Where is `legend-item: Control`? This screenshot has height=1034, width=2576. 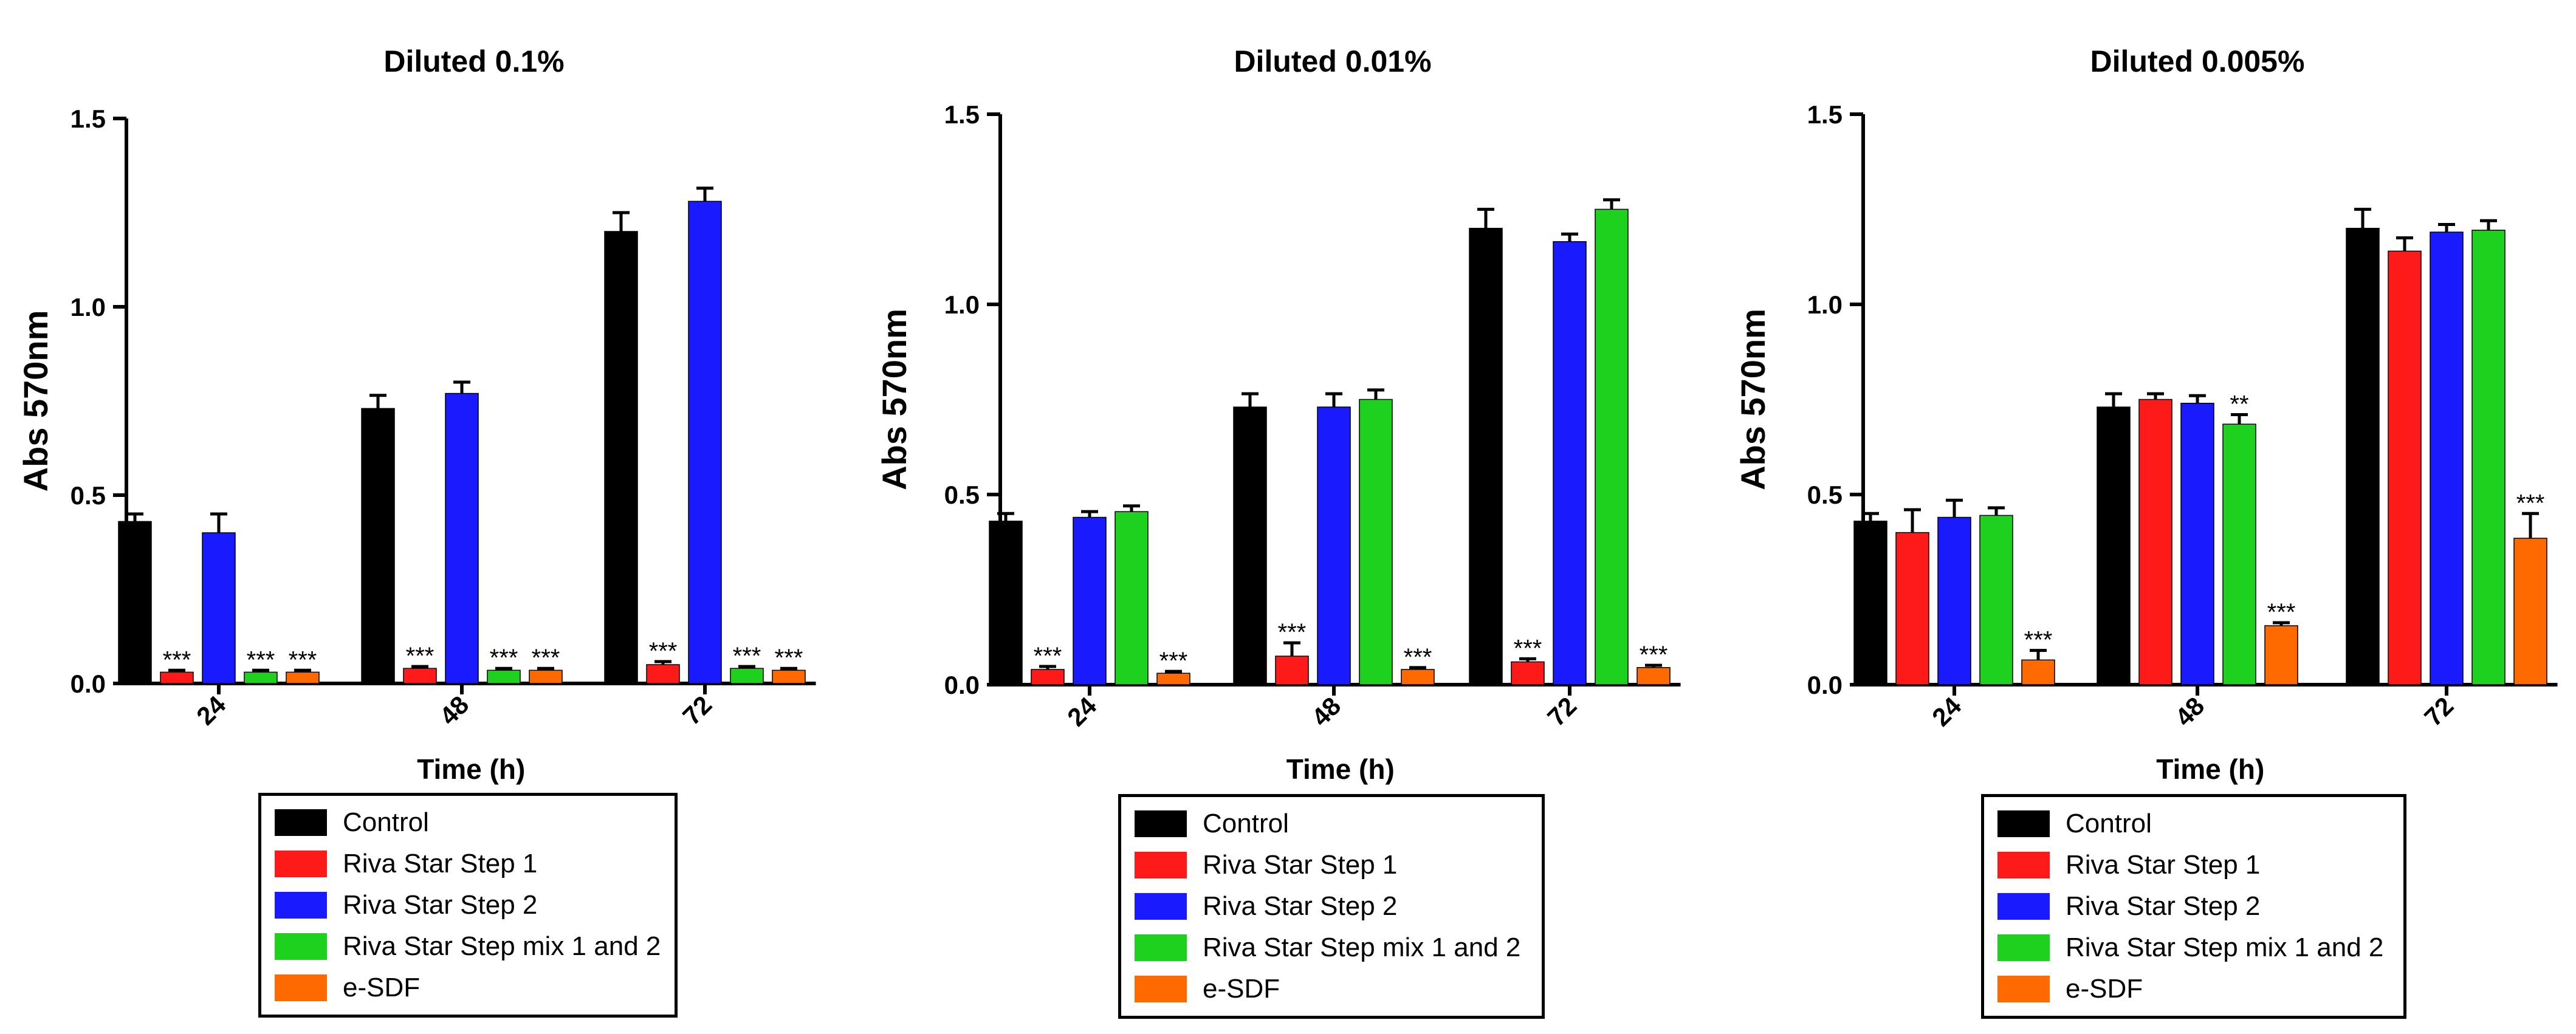
legend-item: Control is located at coordinates (1331, 823).